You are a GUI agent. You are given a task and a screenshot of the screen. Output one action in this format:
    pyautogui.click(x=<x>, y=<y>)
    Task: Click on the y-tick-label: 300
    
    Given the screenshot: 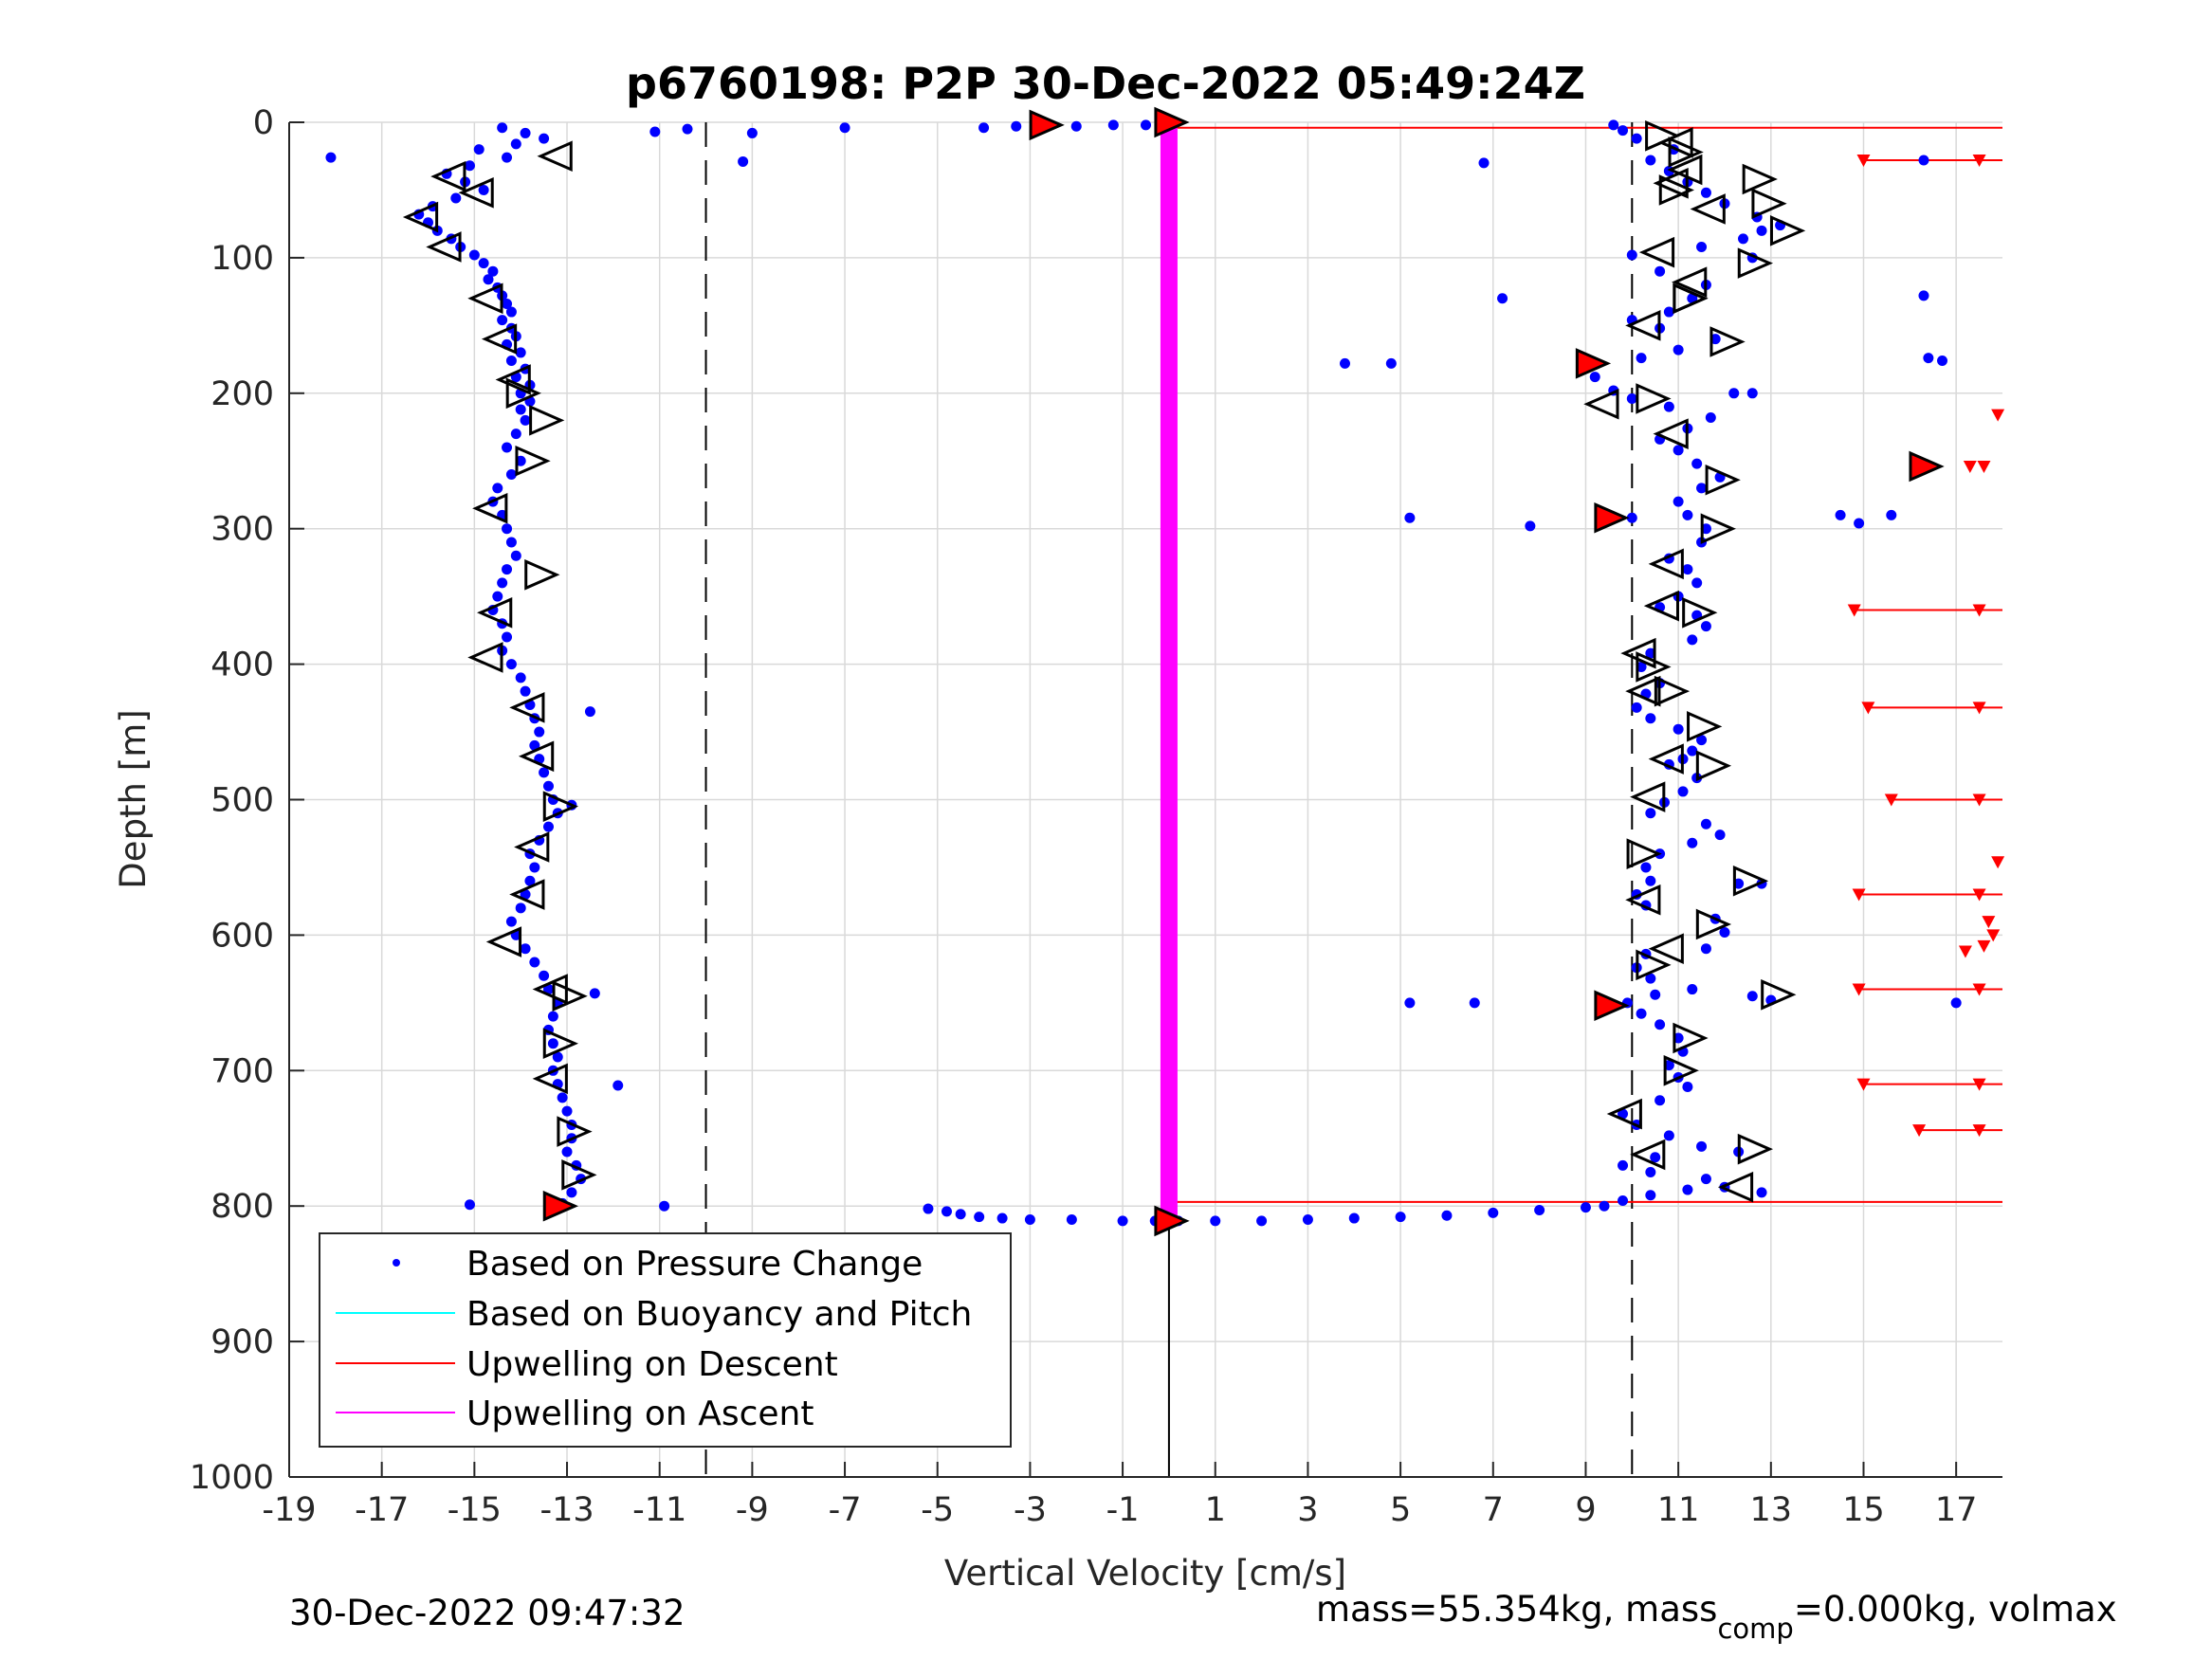 What is the action you would take?
    pyautogui.click(x=242, y=530)
    